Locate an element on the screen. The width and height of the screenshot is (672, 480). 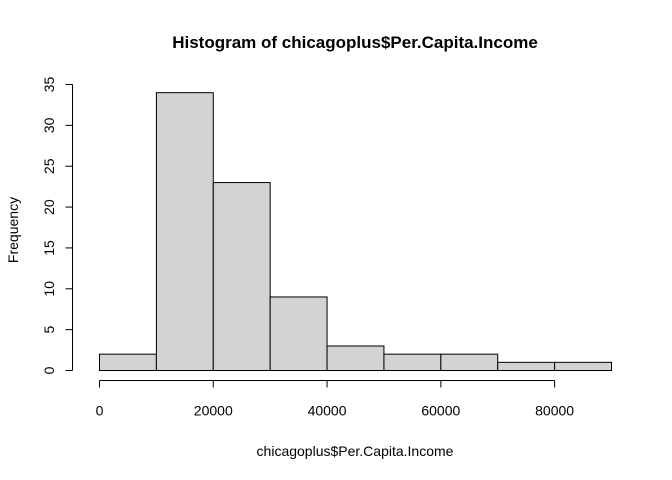
y-axis-label: Frequency is located at coordinates (13, 230).